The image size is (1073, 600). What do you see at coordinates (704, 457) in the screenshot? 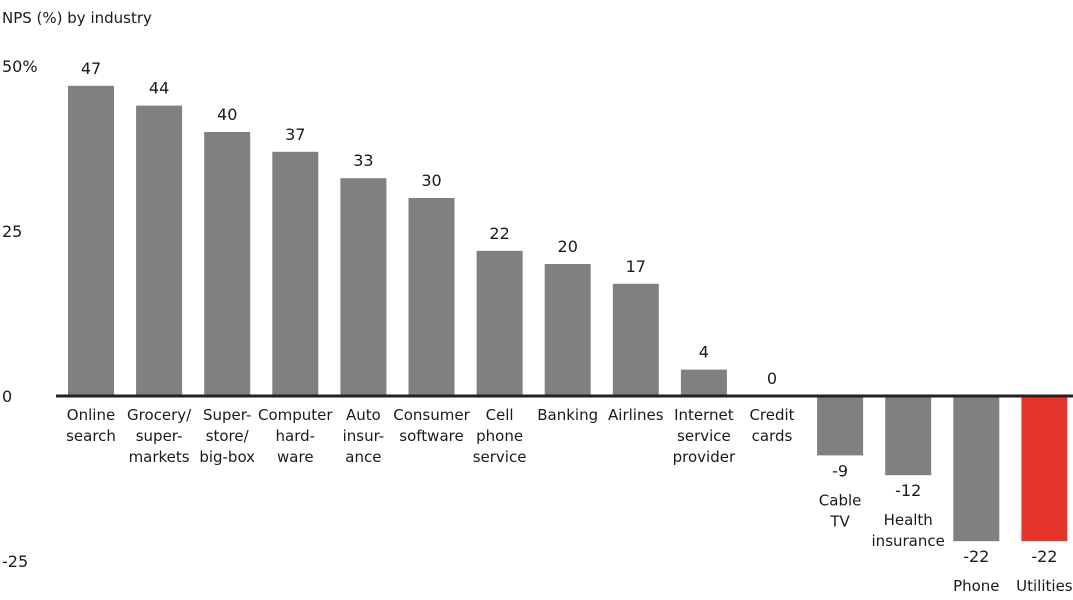
I see `category-label-line: provider` at bounding box center [704, 457].